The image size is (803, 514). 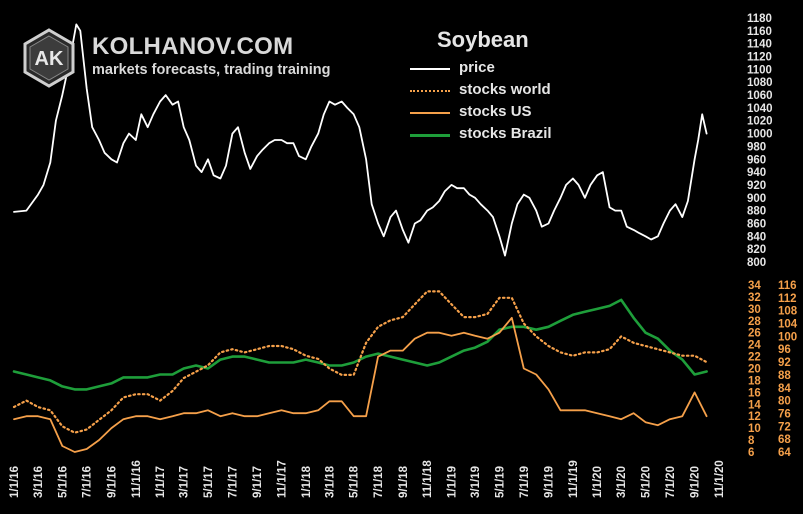 I want to click on stocks-us-tick-label: 28, so click(x=754, y=322).